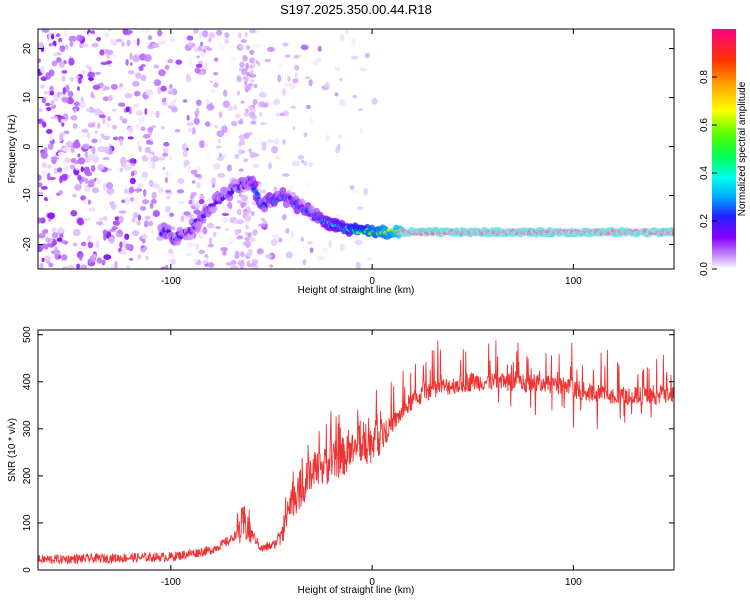  I want to click on x-tick-label: -100, so click(171, 281).